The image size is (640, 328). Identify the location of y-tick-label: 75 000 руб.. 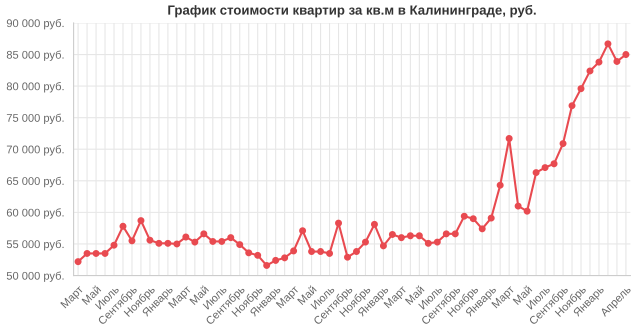
(35, 119).